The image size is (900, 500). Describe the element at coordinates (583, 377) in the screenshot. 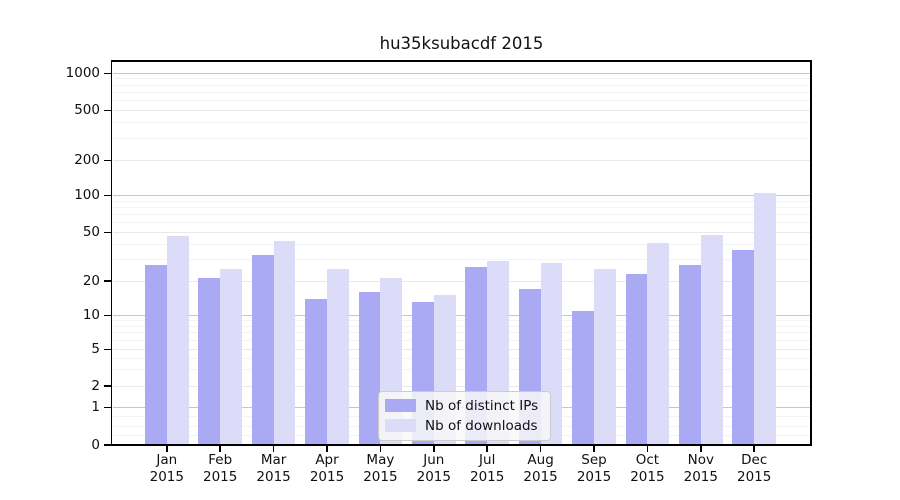

I see `bar-distinct-ips-sep` at that location.